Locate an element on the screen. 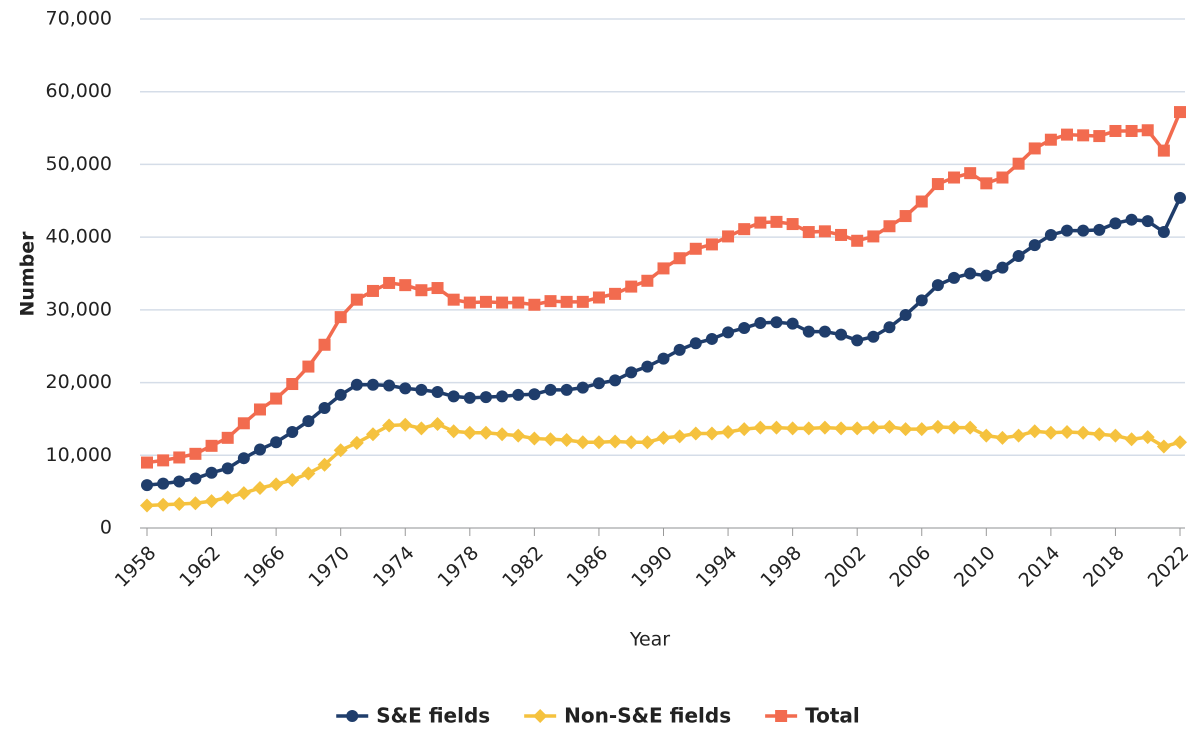 This screenshot has height=731, width=1188. y-tick-label: 70,000 is located at coordinates (79, 19).